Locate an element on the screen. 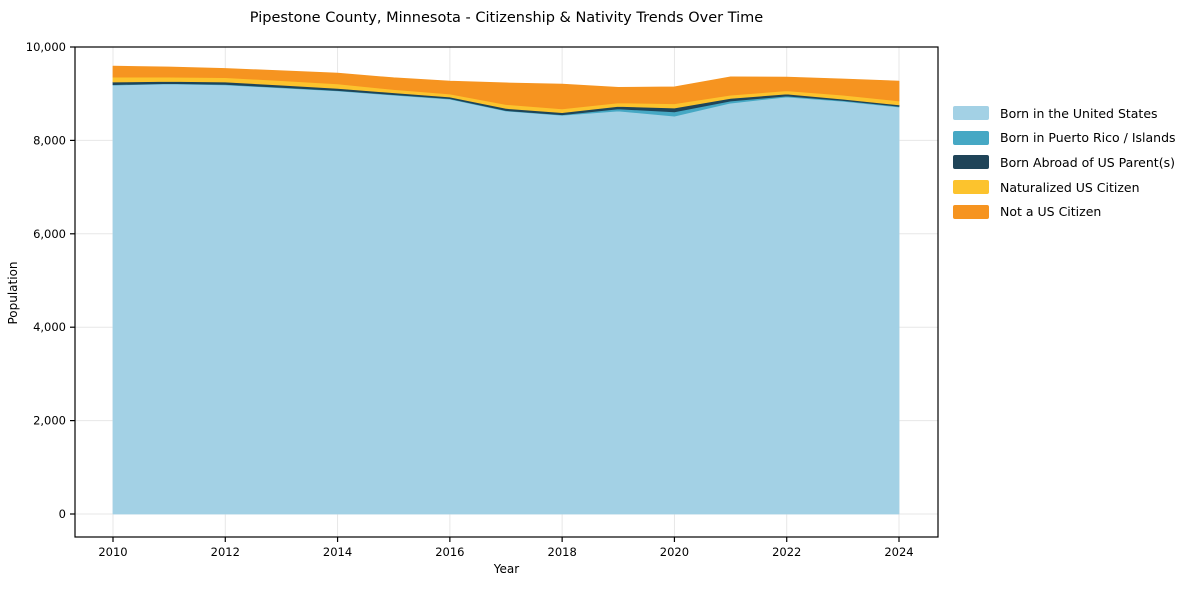 This screenshot has width=1189, height=590. legend-item-not-a-us-citizen: Not a US Citizen is located at coordinates (1064, 211).